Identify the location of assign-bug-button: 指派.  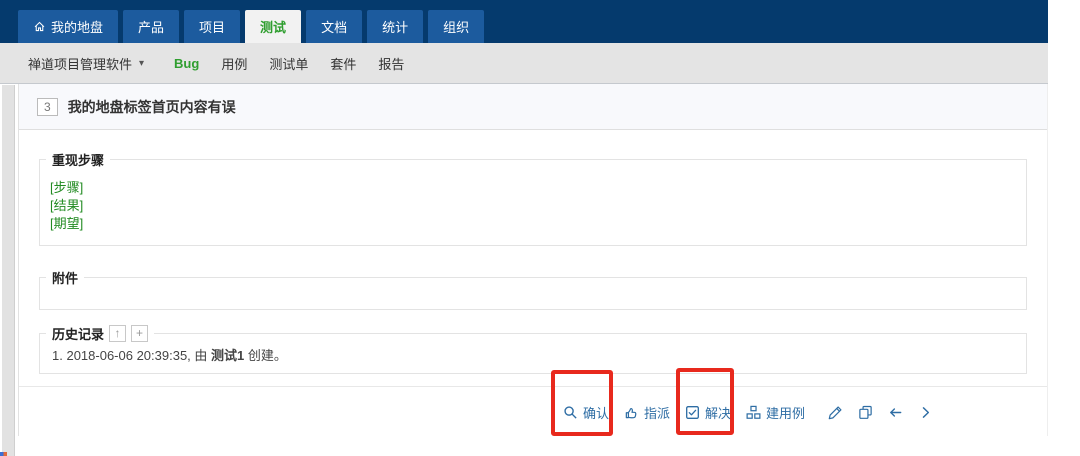
(647, 412).